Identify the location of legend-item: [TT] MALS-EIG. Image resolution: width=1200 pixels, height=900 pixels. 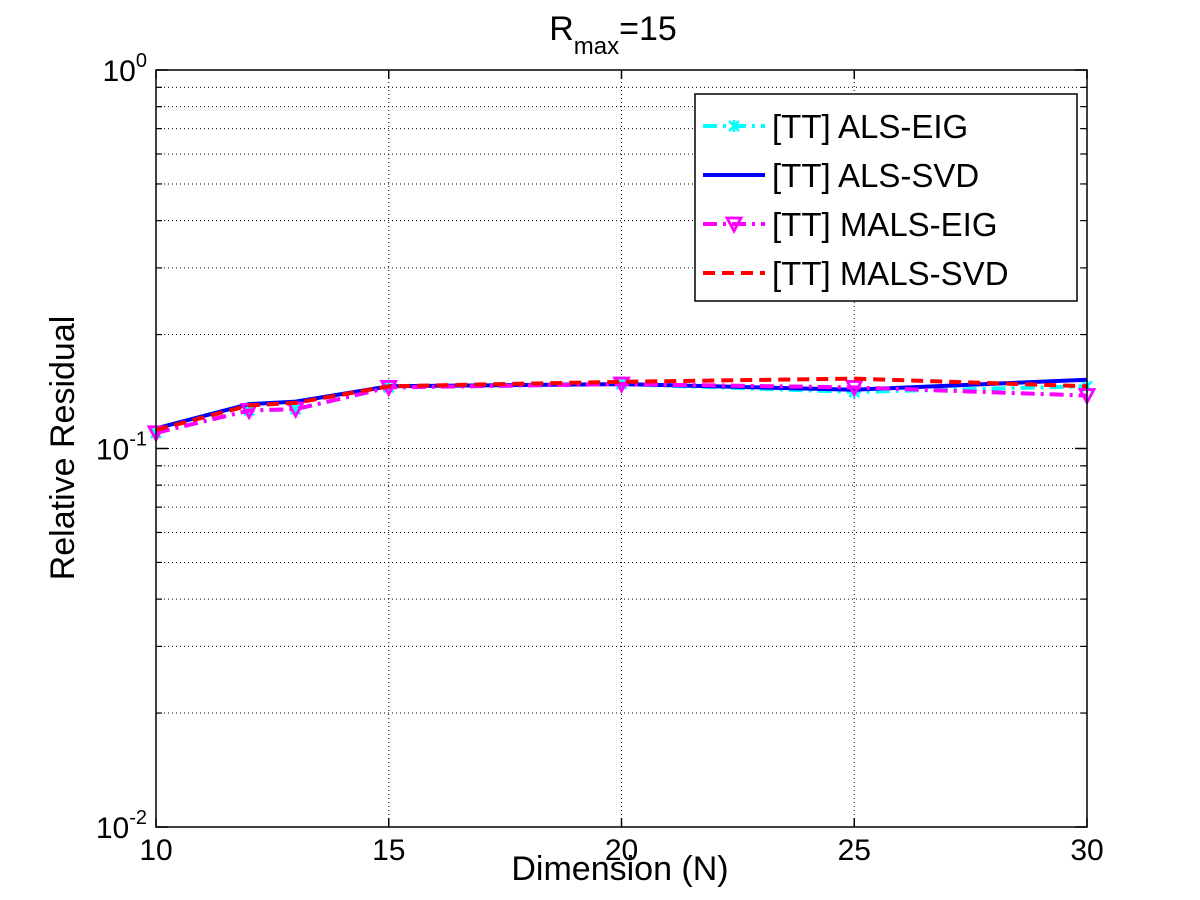
(850, 224).